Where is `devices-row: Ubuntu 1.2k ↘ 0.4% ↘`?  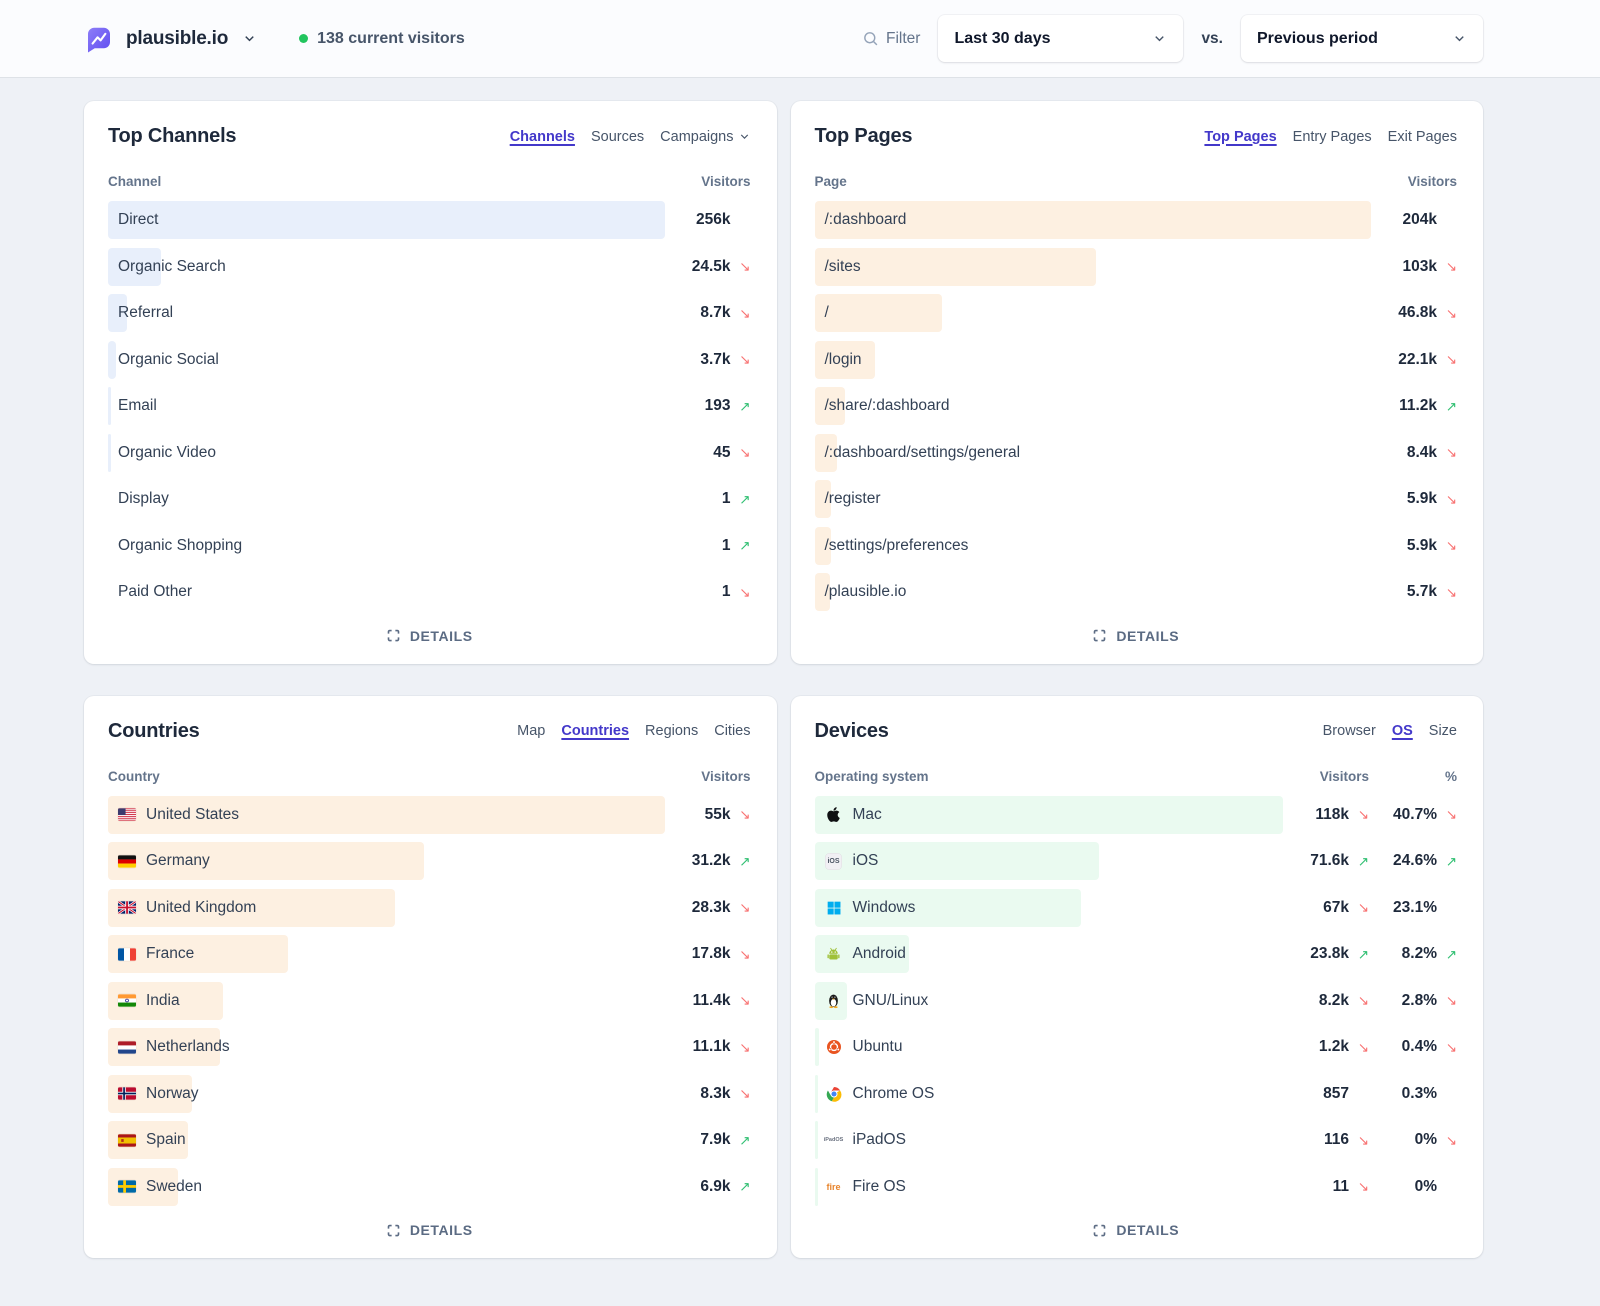 devices-row: Ubuntu 1.2k ↘ 0.4% ↘ is located at coordinates (1135, 1047).